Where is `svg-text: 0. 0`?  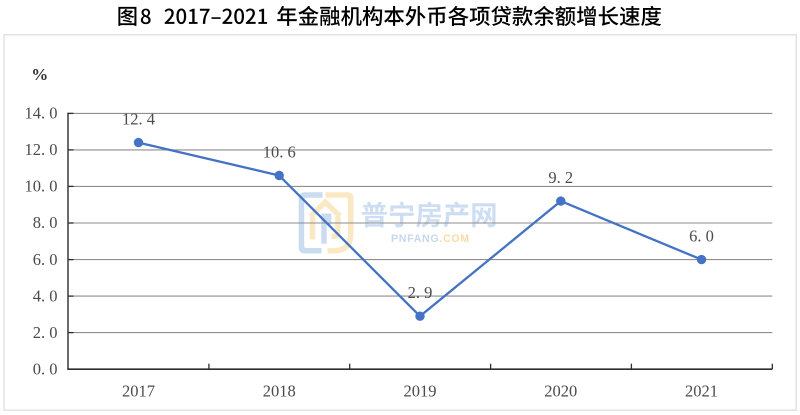
svg-text: 0. 0 is located at coordinates (45, 368).